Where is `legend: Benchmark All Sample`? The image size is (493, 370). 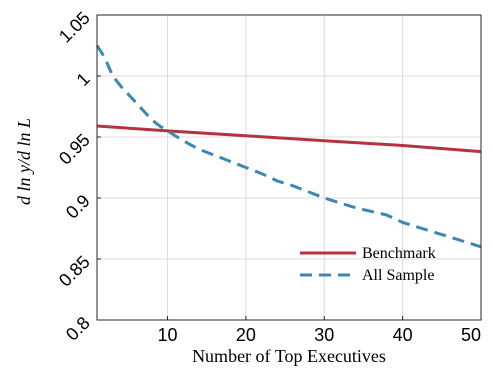 legend: Benchmark All Sample is located at coordinates (368, 264).